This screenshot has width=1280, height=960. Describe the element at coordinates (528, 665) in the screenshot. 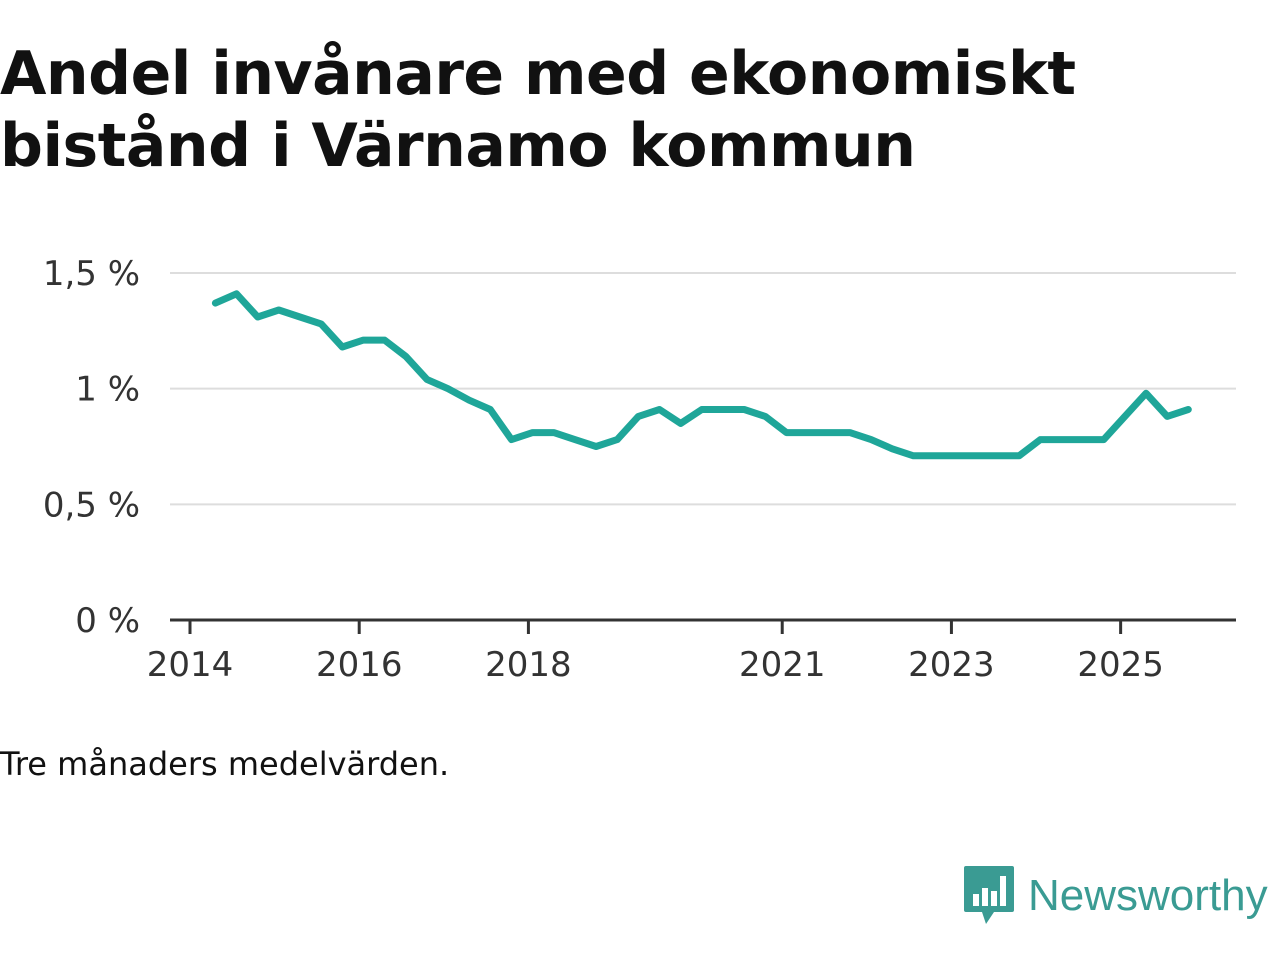

I see `x-tick-label: 2018` at that location.